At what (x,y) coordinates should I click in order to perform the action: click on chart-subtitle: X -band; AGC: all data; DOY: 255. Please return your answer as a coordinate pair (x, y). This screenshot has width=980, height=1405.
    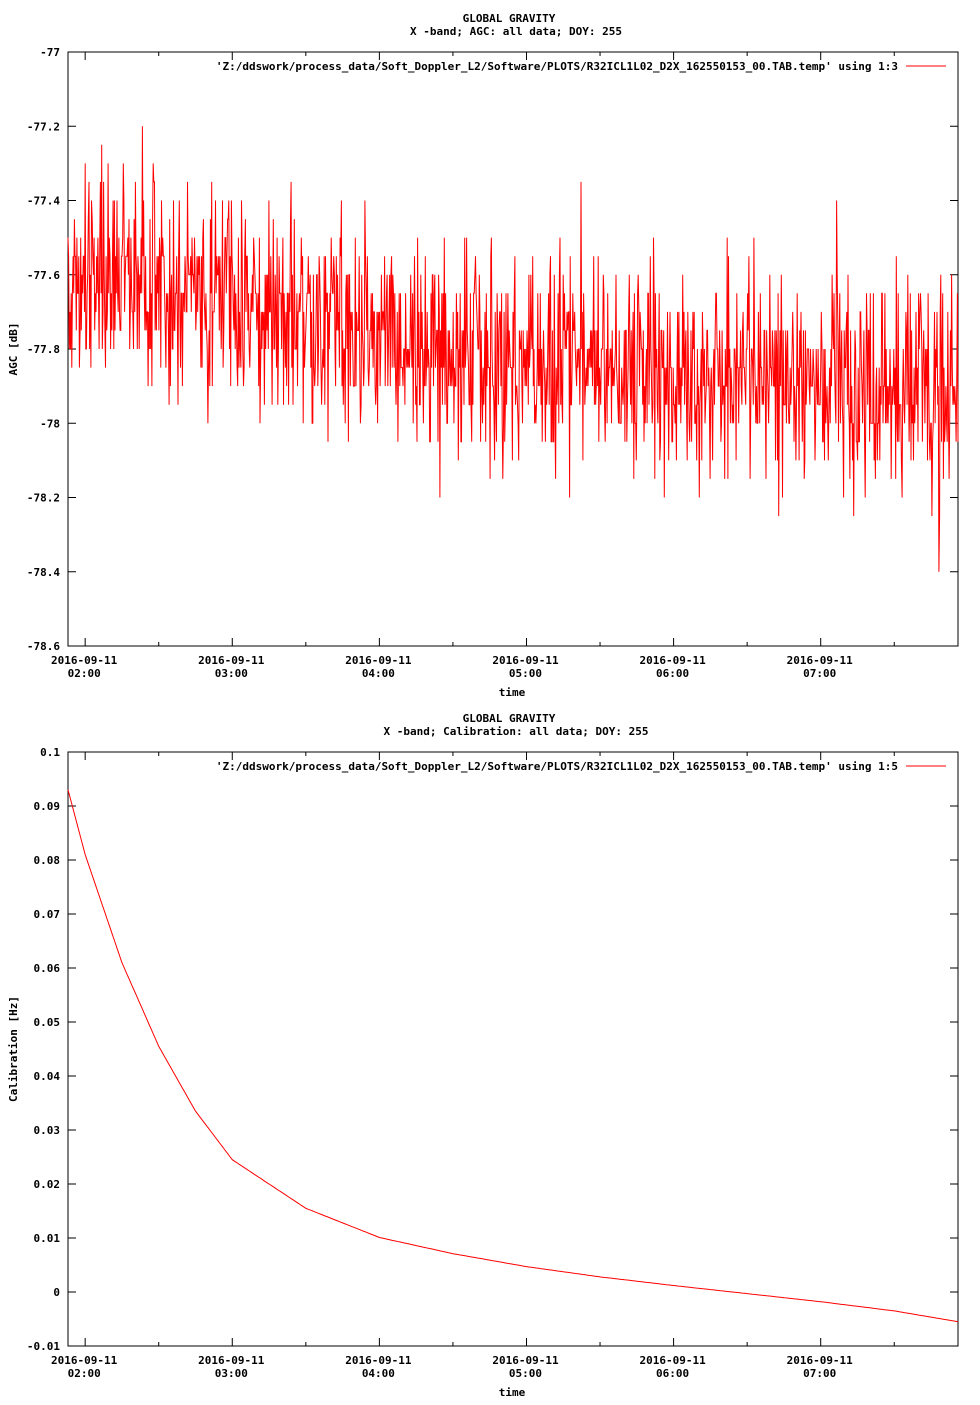
    Looking at the image, I should click on (516, 31).